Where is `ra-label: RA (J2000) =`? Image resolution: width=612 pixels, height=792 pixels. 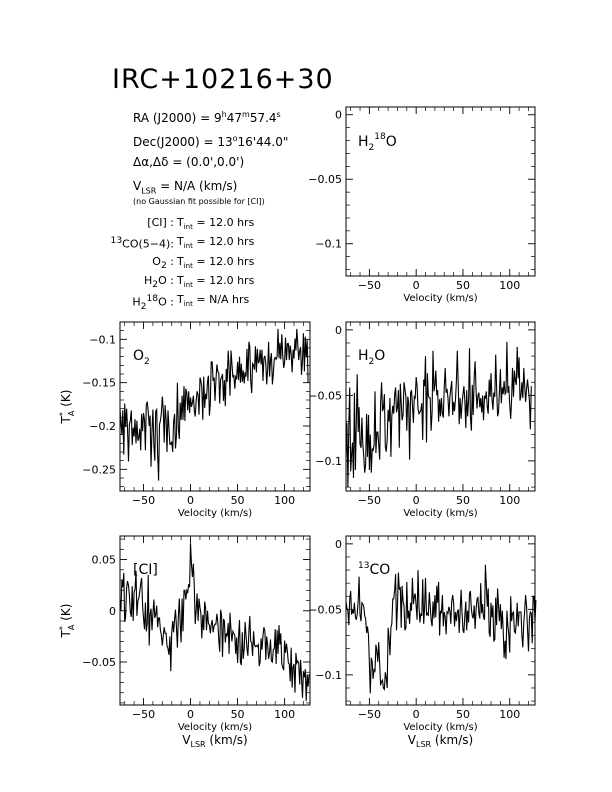
ra-label: RA (J2000) = is located at coordinates (172, 118).